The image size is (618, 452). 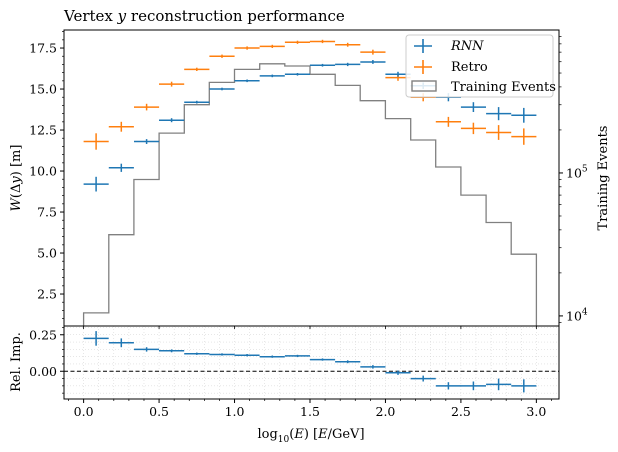 I want to click on y2-tick-label-1: 10⁵, so click(x=577, y=172).